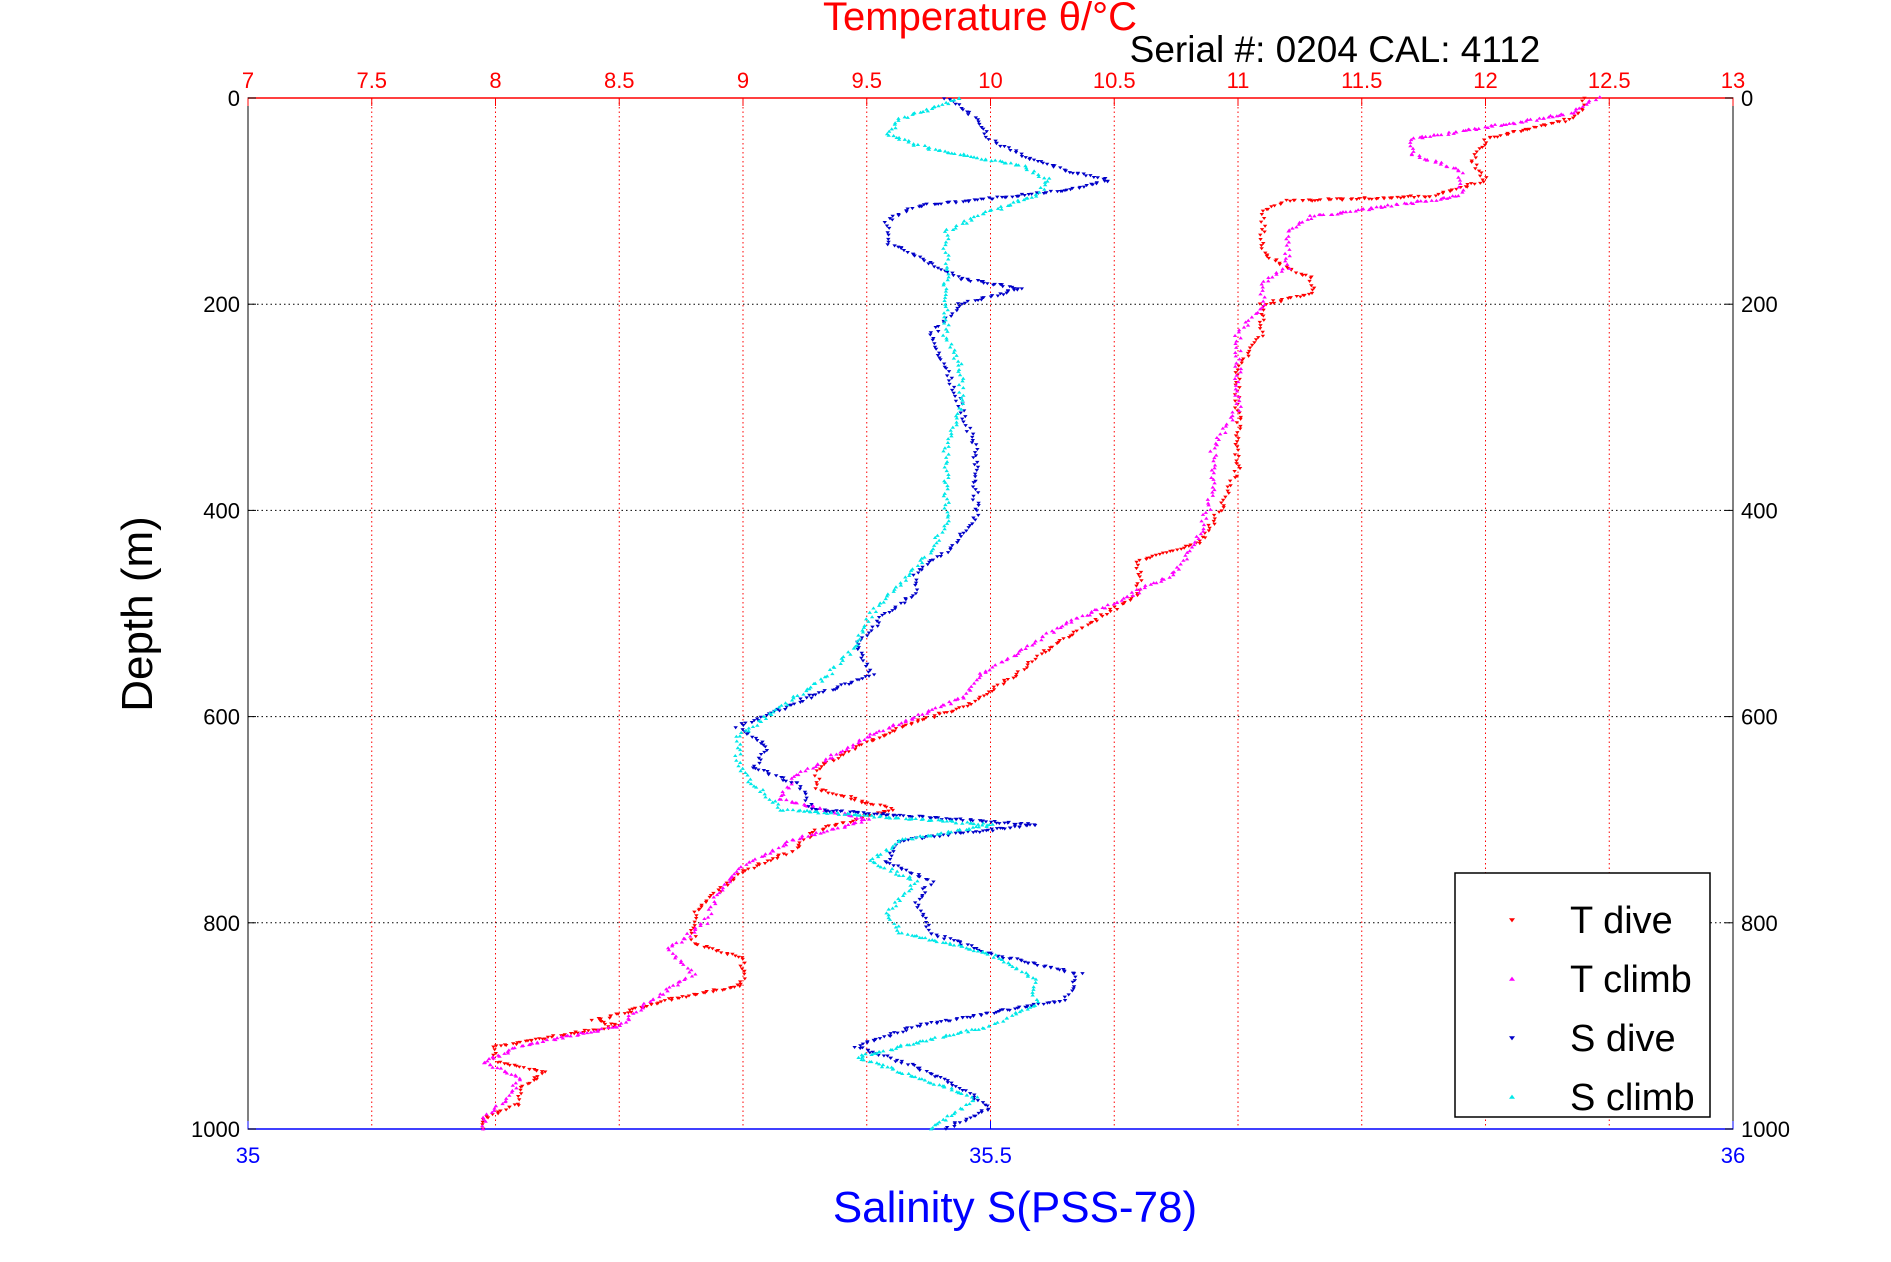  What do you see at coordinates (1631, 980) in the screenshot?
I see `legend-label: T climb` at bounding box center [1631, 980].